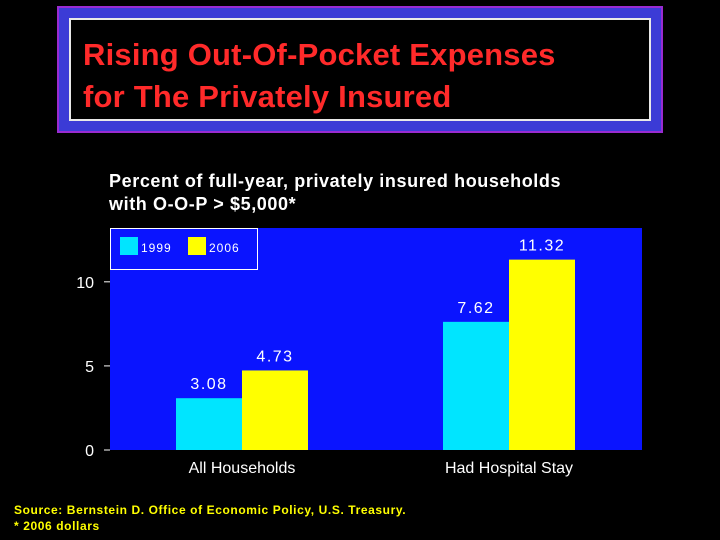 This screenshot has height=540, width=720. Describe the element at coordinates (89, 367) in the screenshot. I see `y-tick-label: 5` at that location.